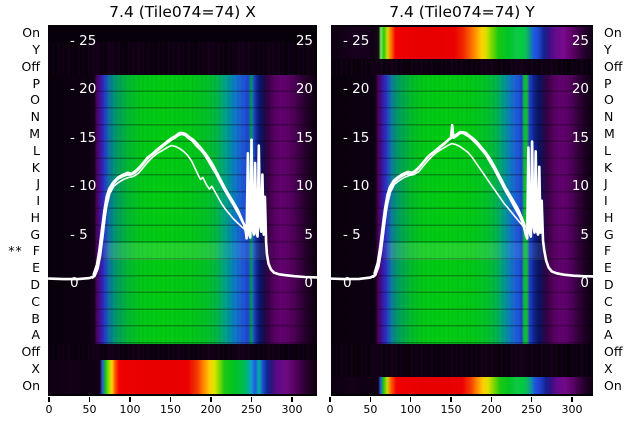  Describe the element at coordinates (613, 67) in the screenshot. I see `row-label-right-off-2: Off` at that location.